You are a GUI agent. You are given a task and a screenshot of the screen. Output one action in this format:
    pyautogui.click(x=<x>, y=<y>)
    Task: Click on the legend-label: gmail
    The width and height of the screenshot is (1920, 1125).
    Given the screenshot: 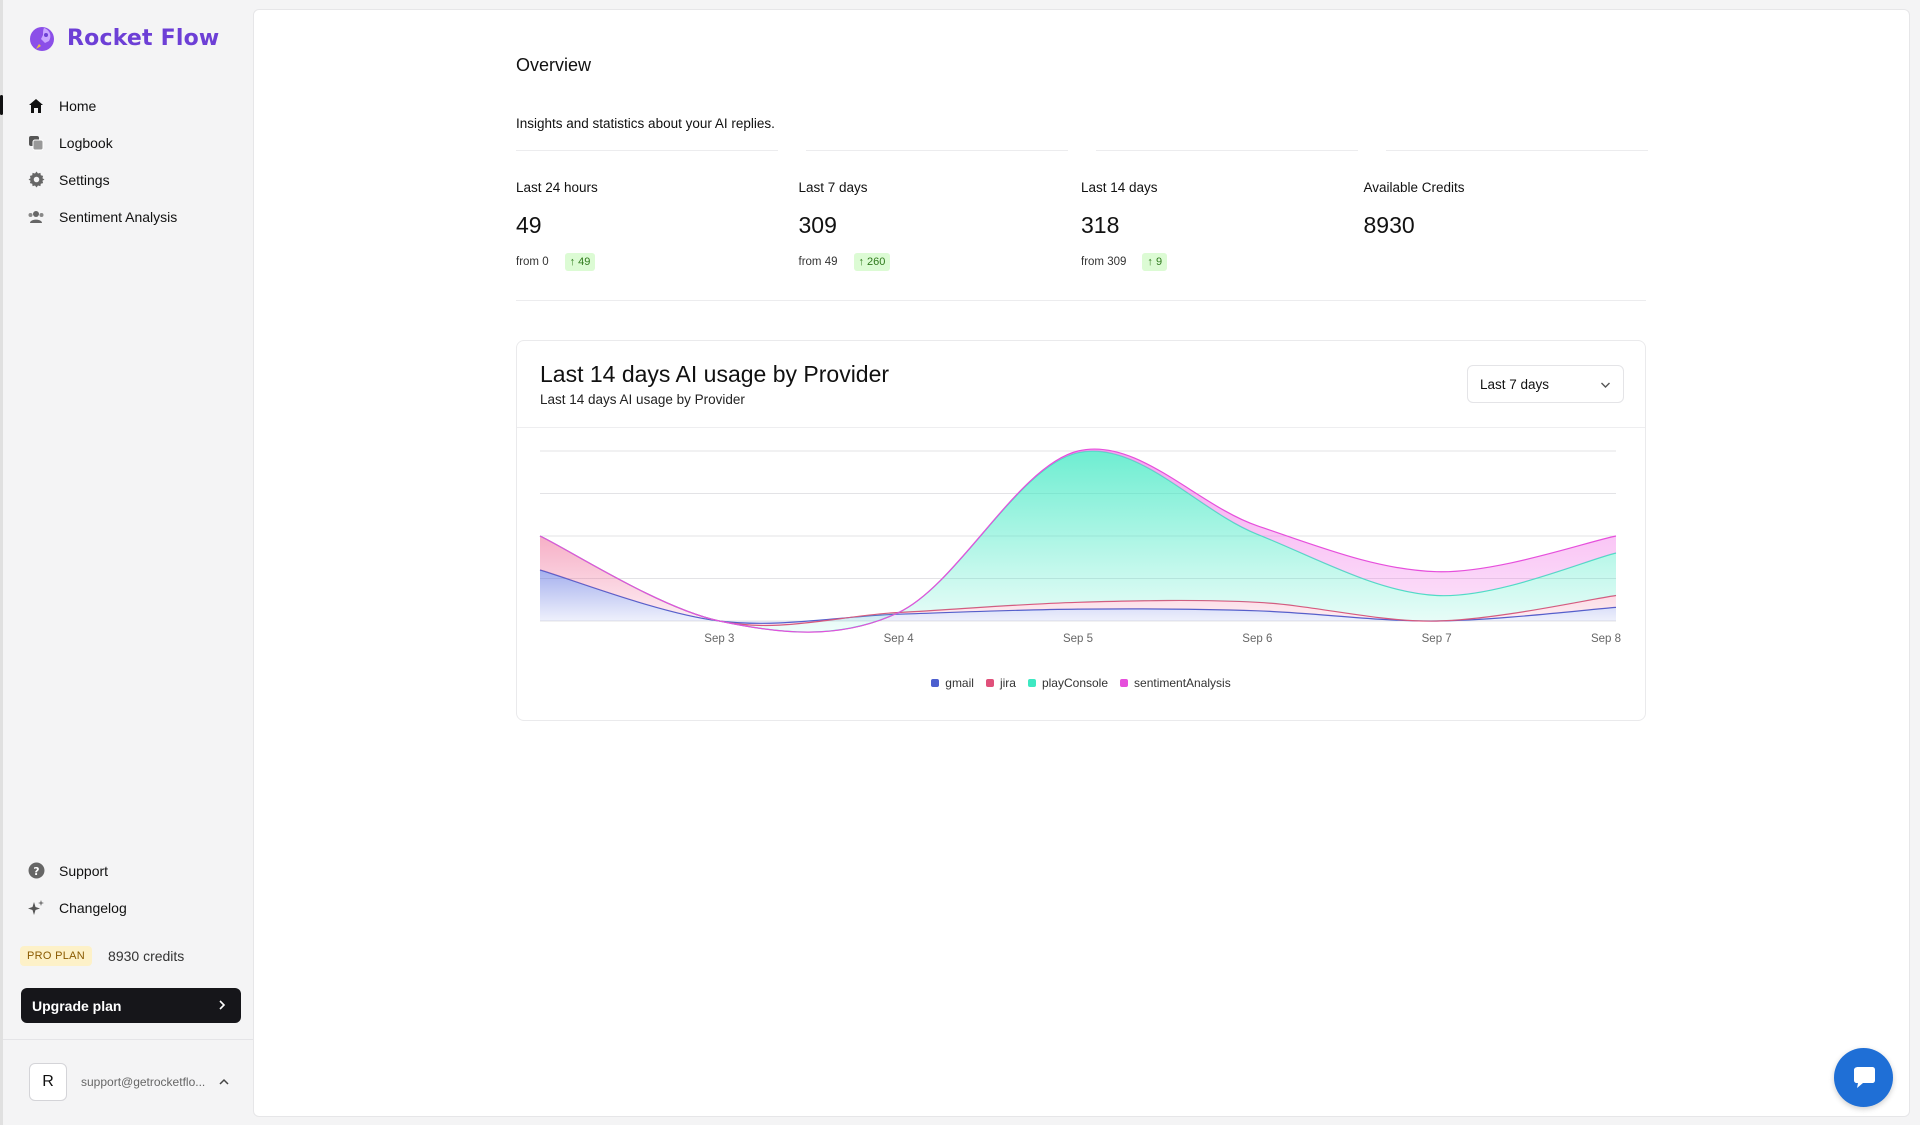 What is the action you would take?
    pyautogui.click(x=959, y=683)
    